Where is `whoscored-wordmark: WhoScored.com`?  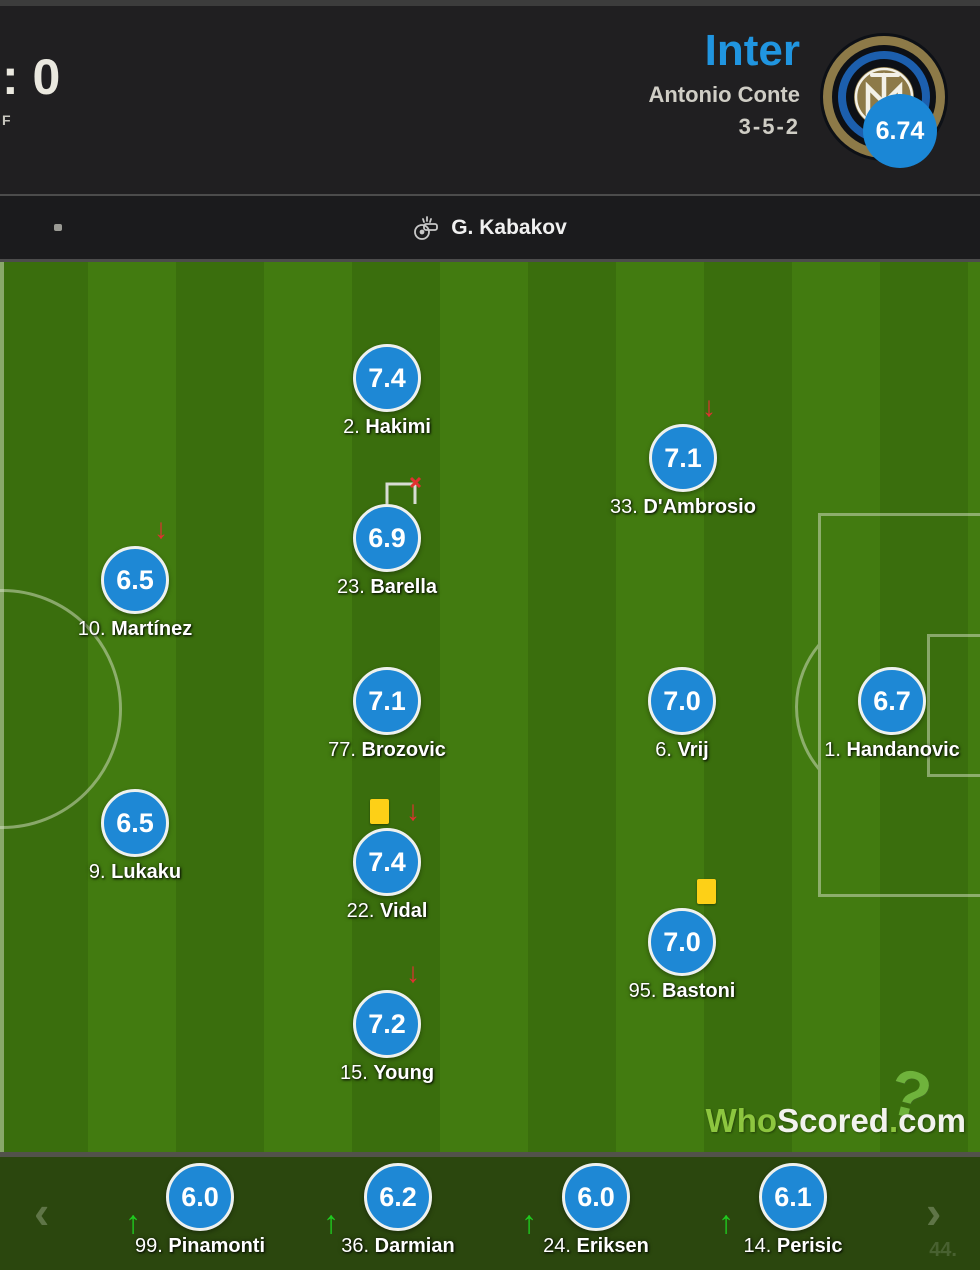 whoscored-wordmark: WhoScored.com is located at coordinates (835, 1120).